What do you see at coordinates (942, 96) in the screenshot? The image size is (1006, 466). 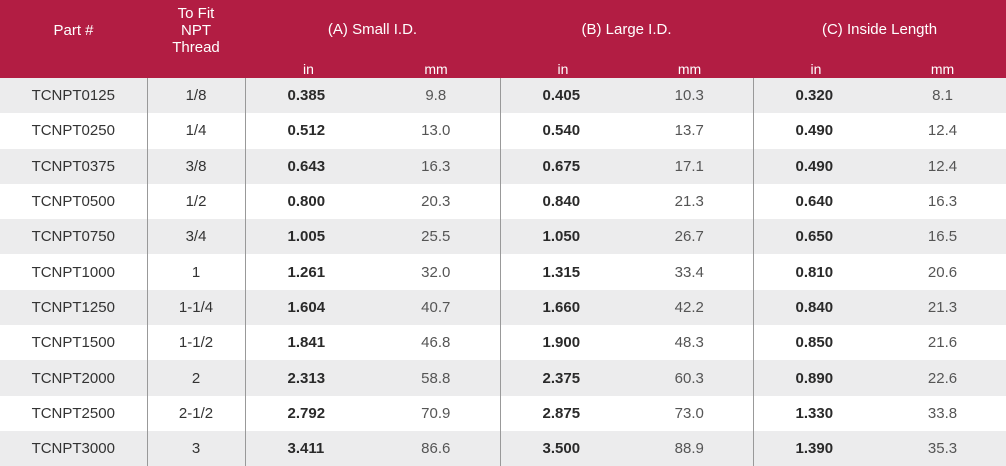 I see `inside-length-mm: 8.1` at bounding box center [942, 96].